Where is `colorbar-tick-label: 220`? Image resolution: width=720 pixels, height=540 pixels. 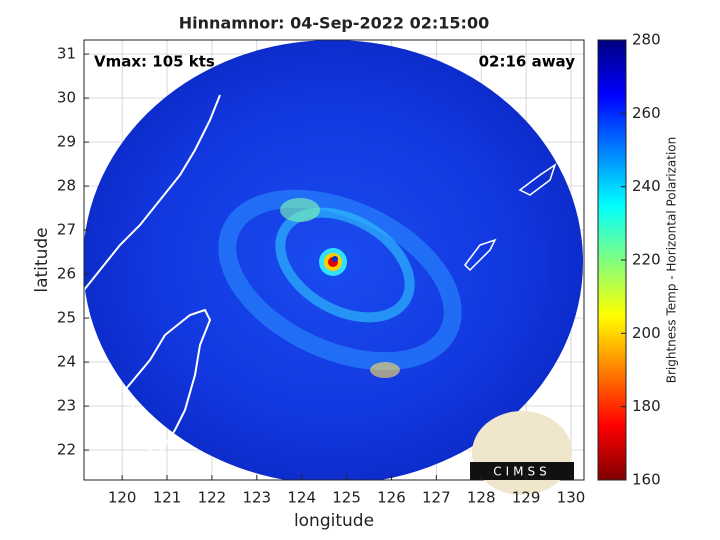 colorbar-tick-label: 220 is located at coordinates (646, 260).